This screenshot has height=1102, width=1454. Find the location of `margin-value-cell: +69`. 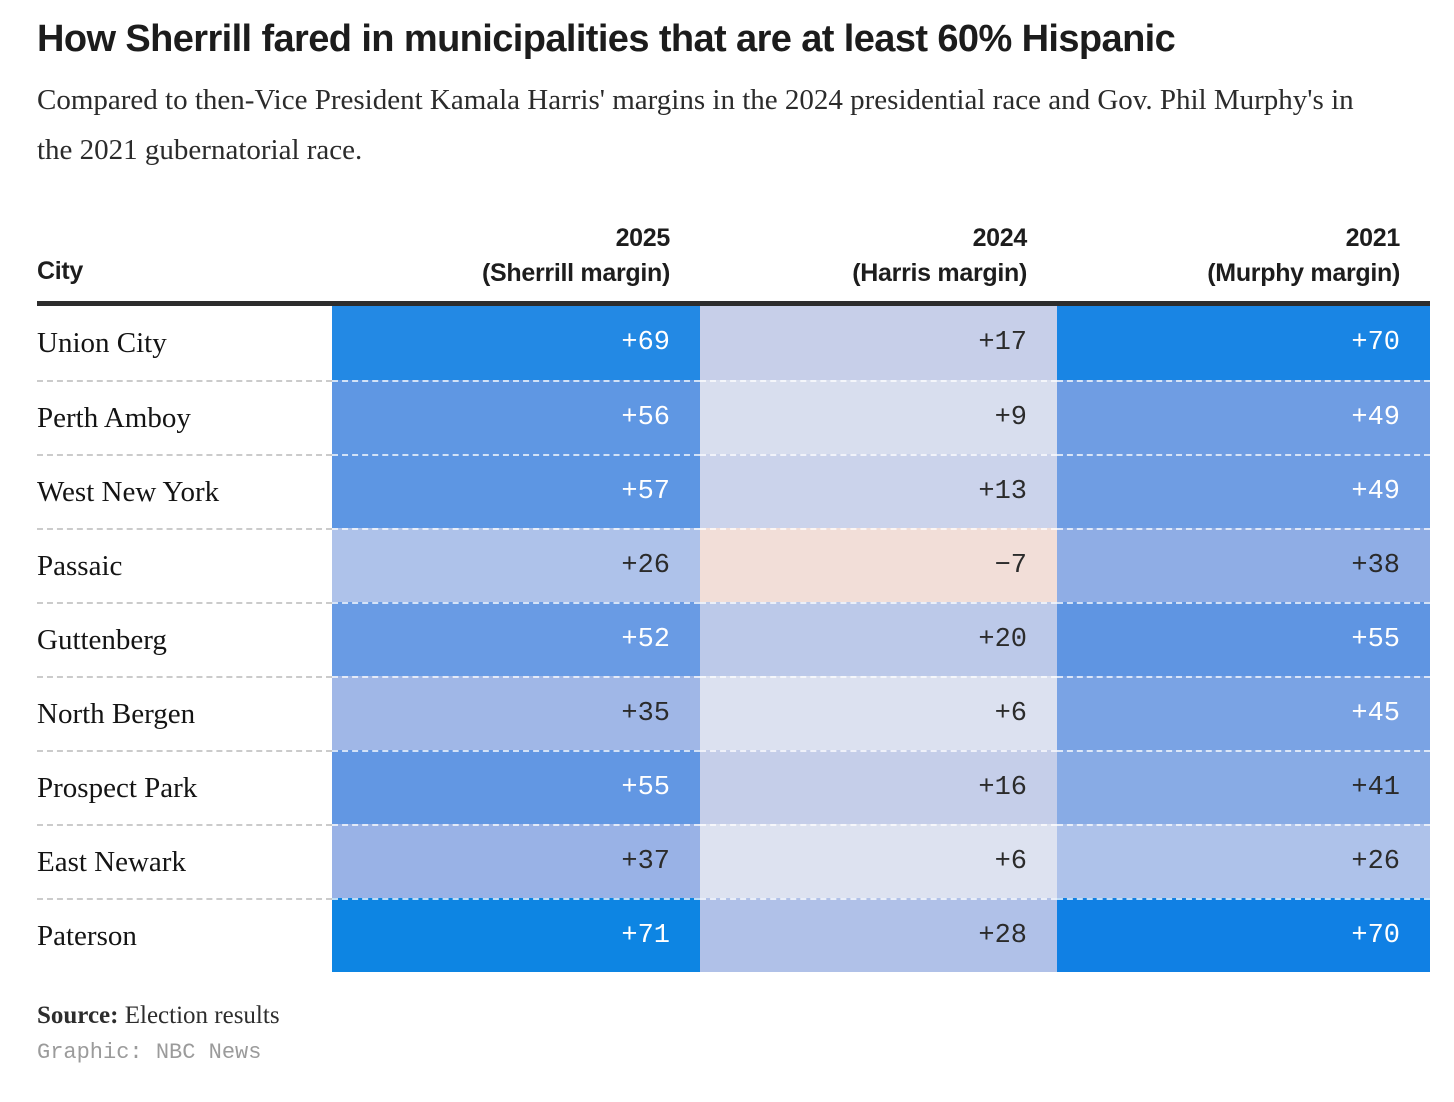

margin-value-cell: +69 is located at coordinates (516, 343).